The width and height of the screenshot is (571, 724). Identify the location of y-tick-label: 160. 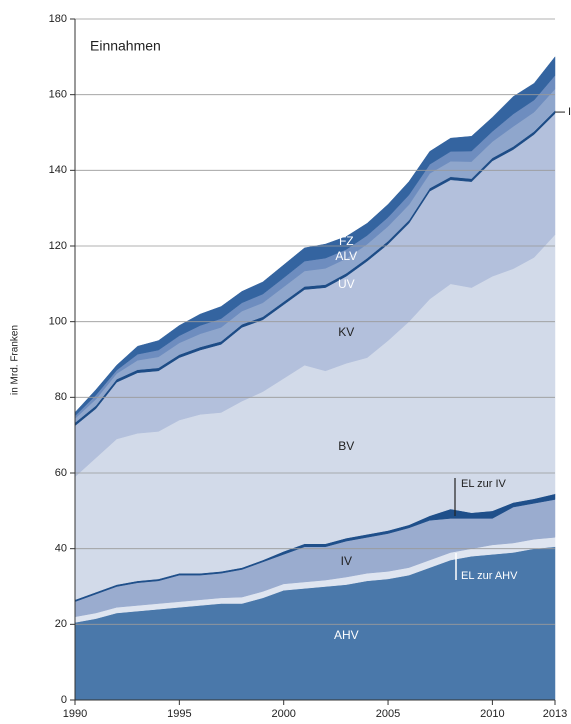
(58, 95).